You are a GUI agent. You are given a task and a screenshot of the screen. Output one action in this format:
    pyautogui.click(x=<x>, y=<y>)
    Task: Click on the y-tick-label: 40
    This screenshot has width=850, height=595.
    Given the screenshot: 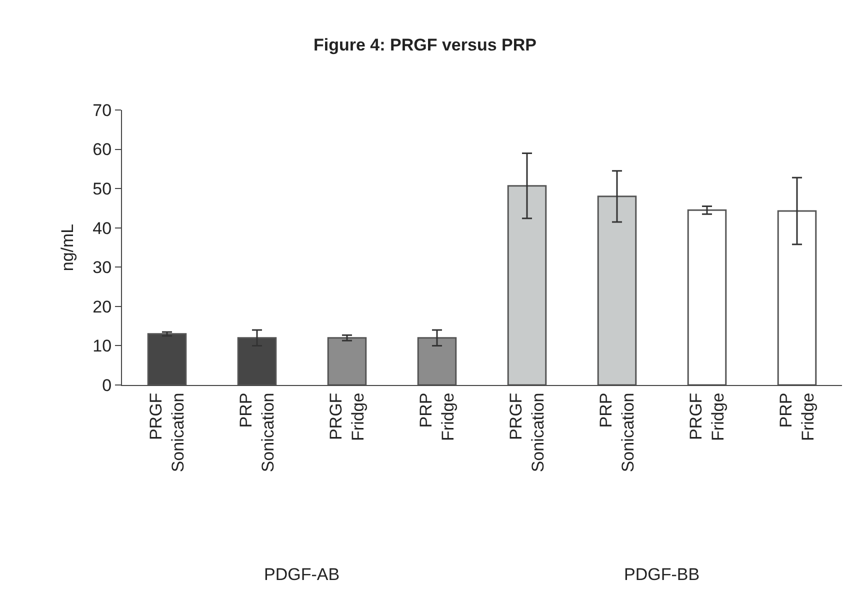 What is the action you would take?
    pyautogui.click(x=102, y=228)
    